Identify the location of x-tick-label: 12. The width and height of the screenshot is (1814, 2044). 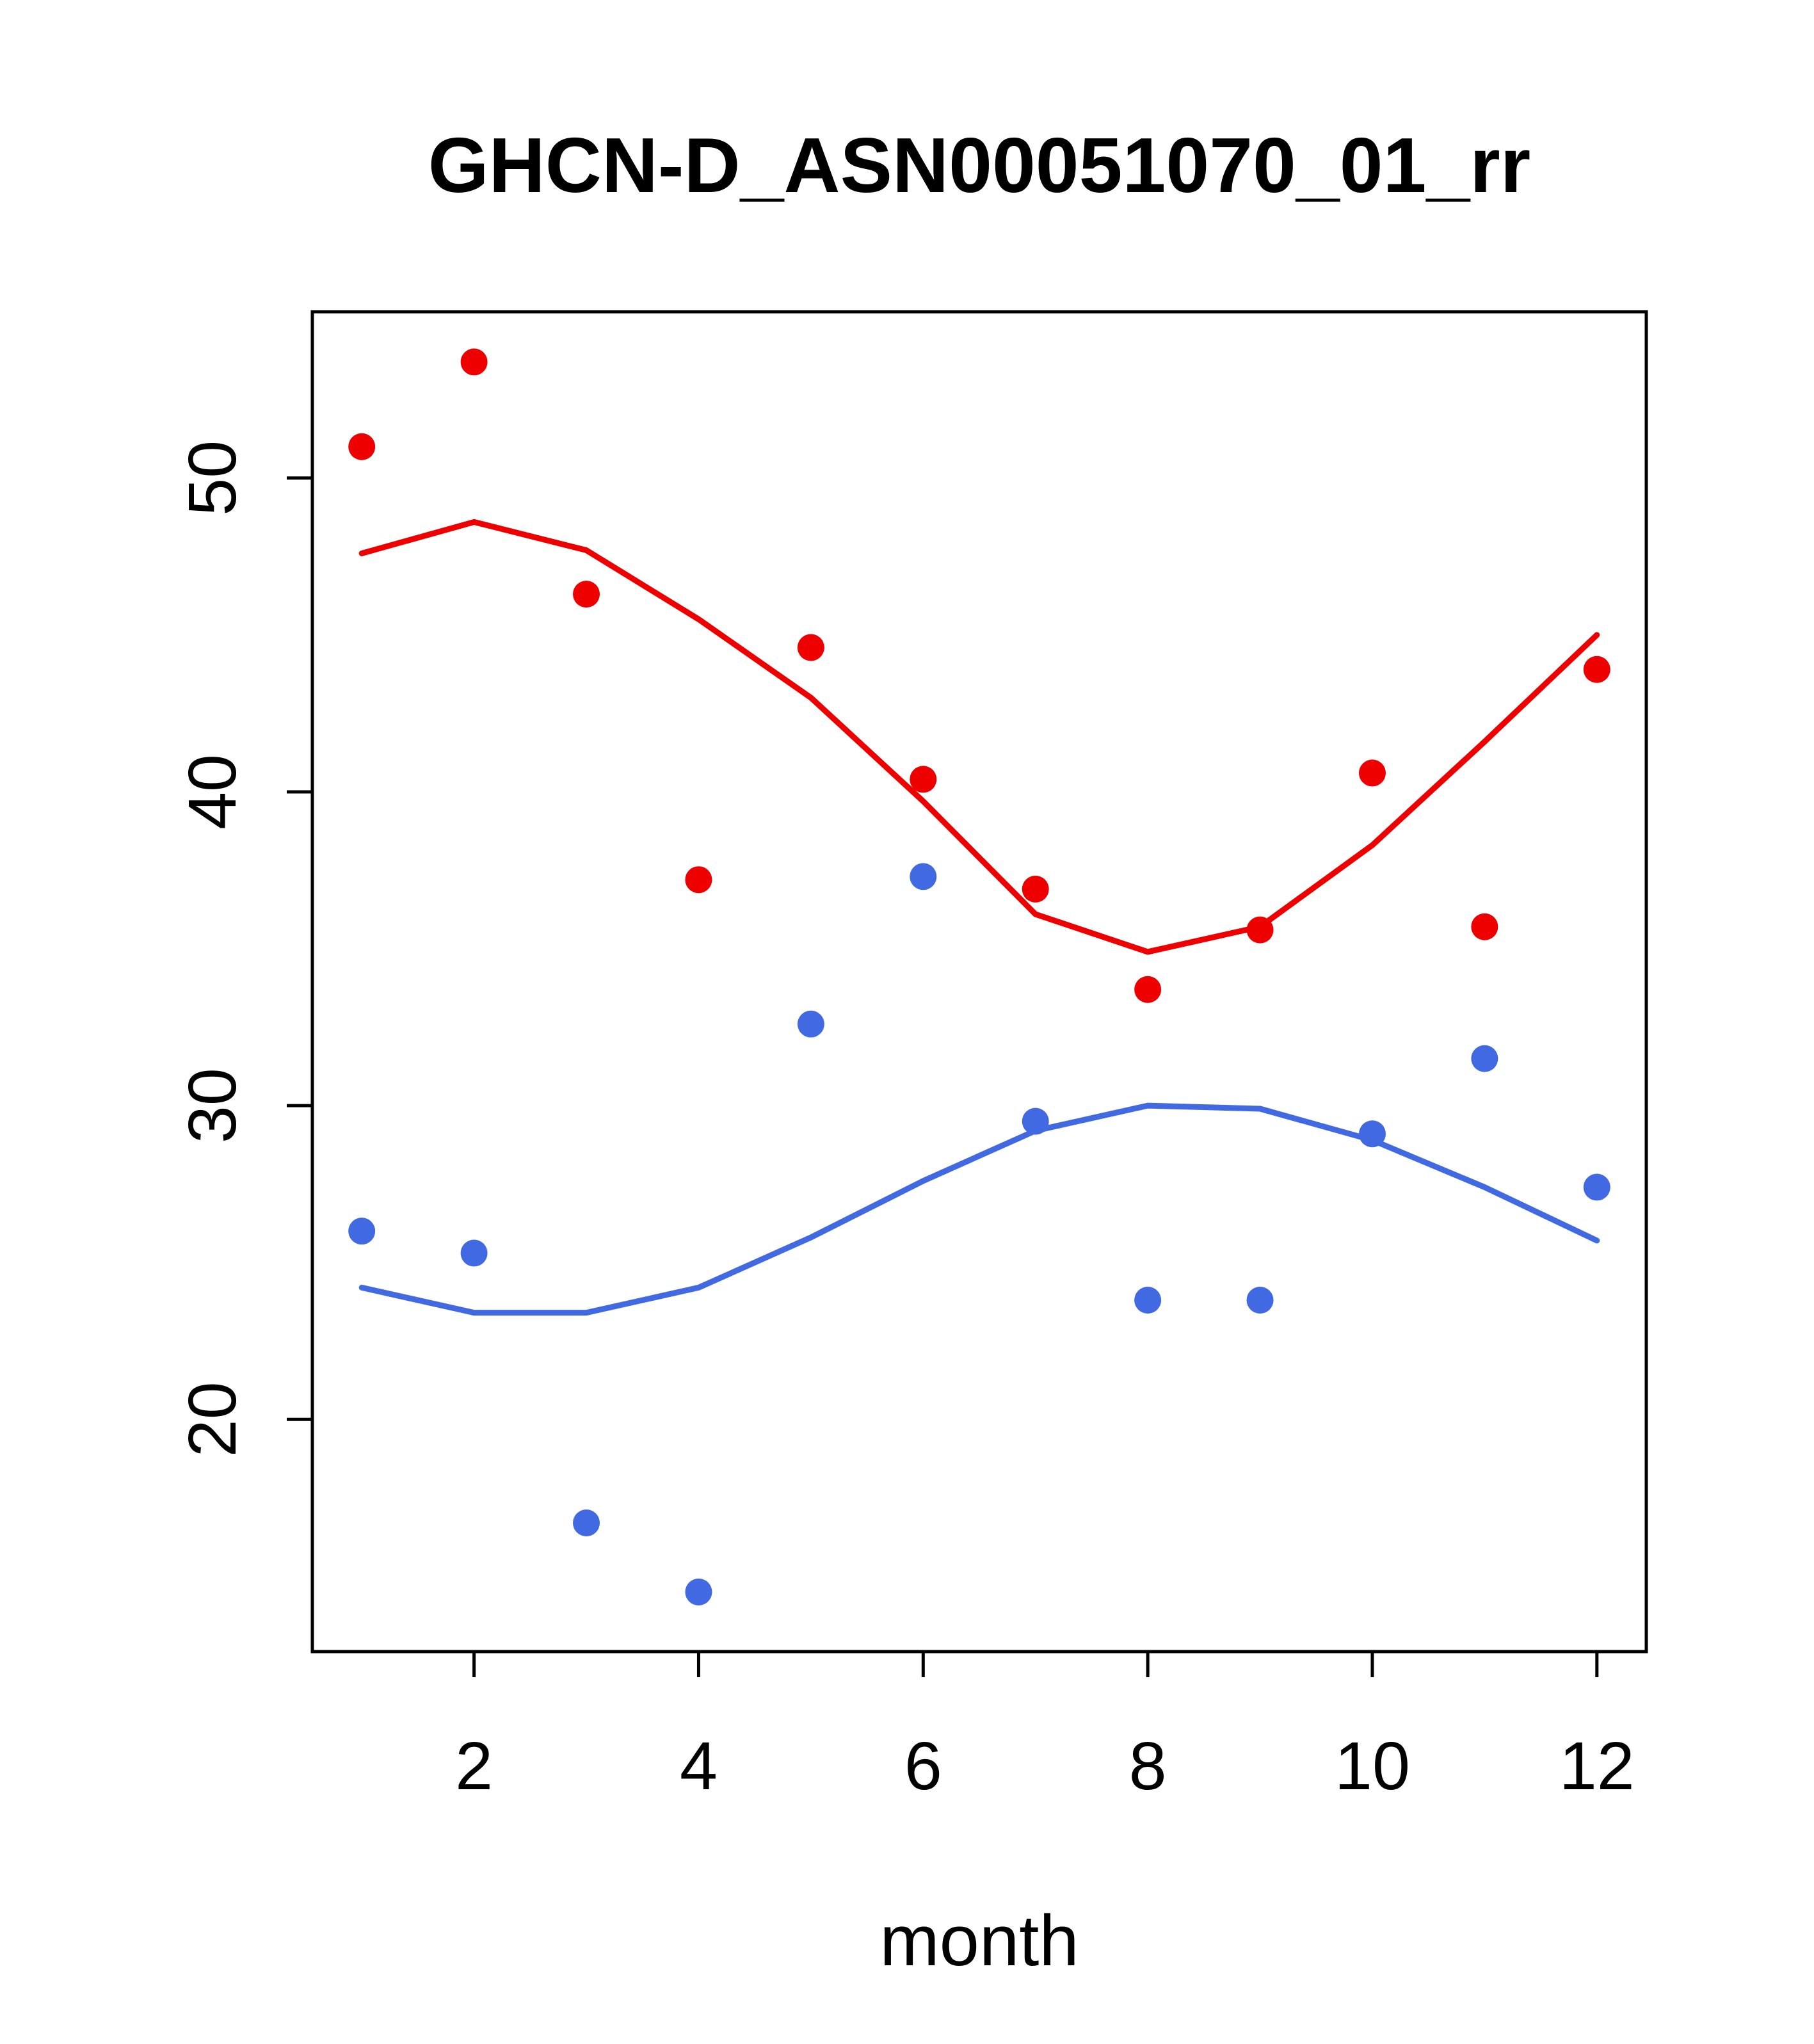
(1597, 1766).